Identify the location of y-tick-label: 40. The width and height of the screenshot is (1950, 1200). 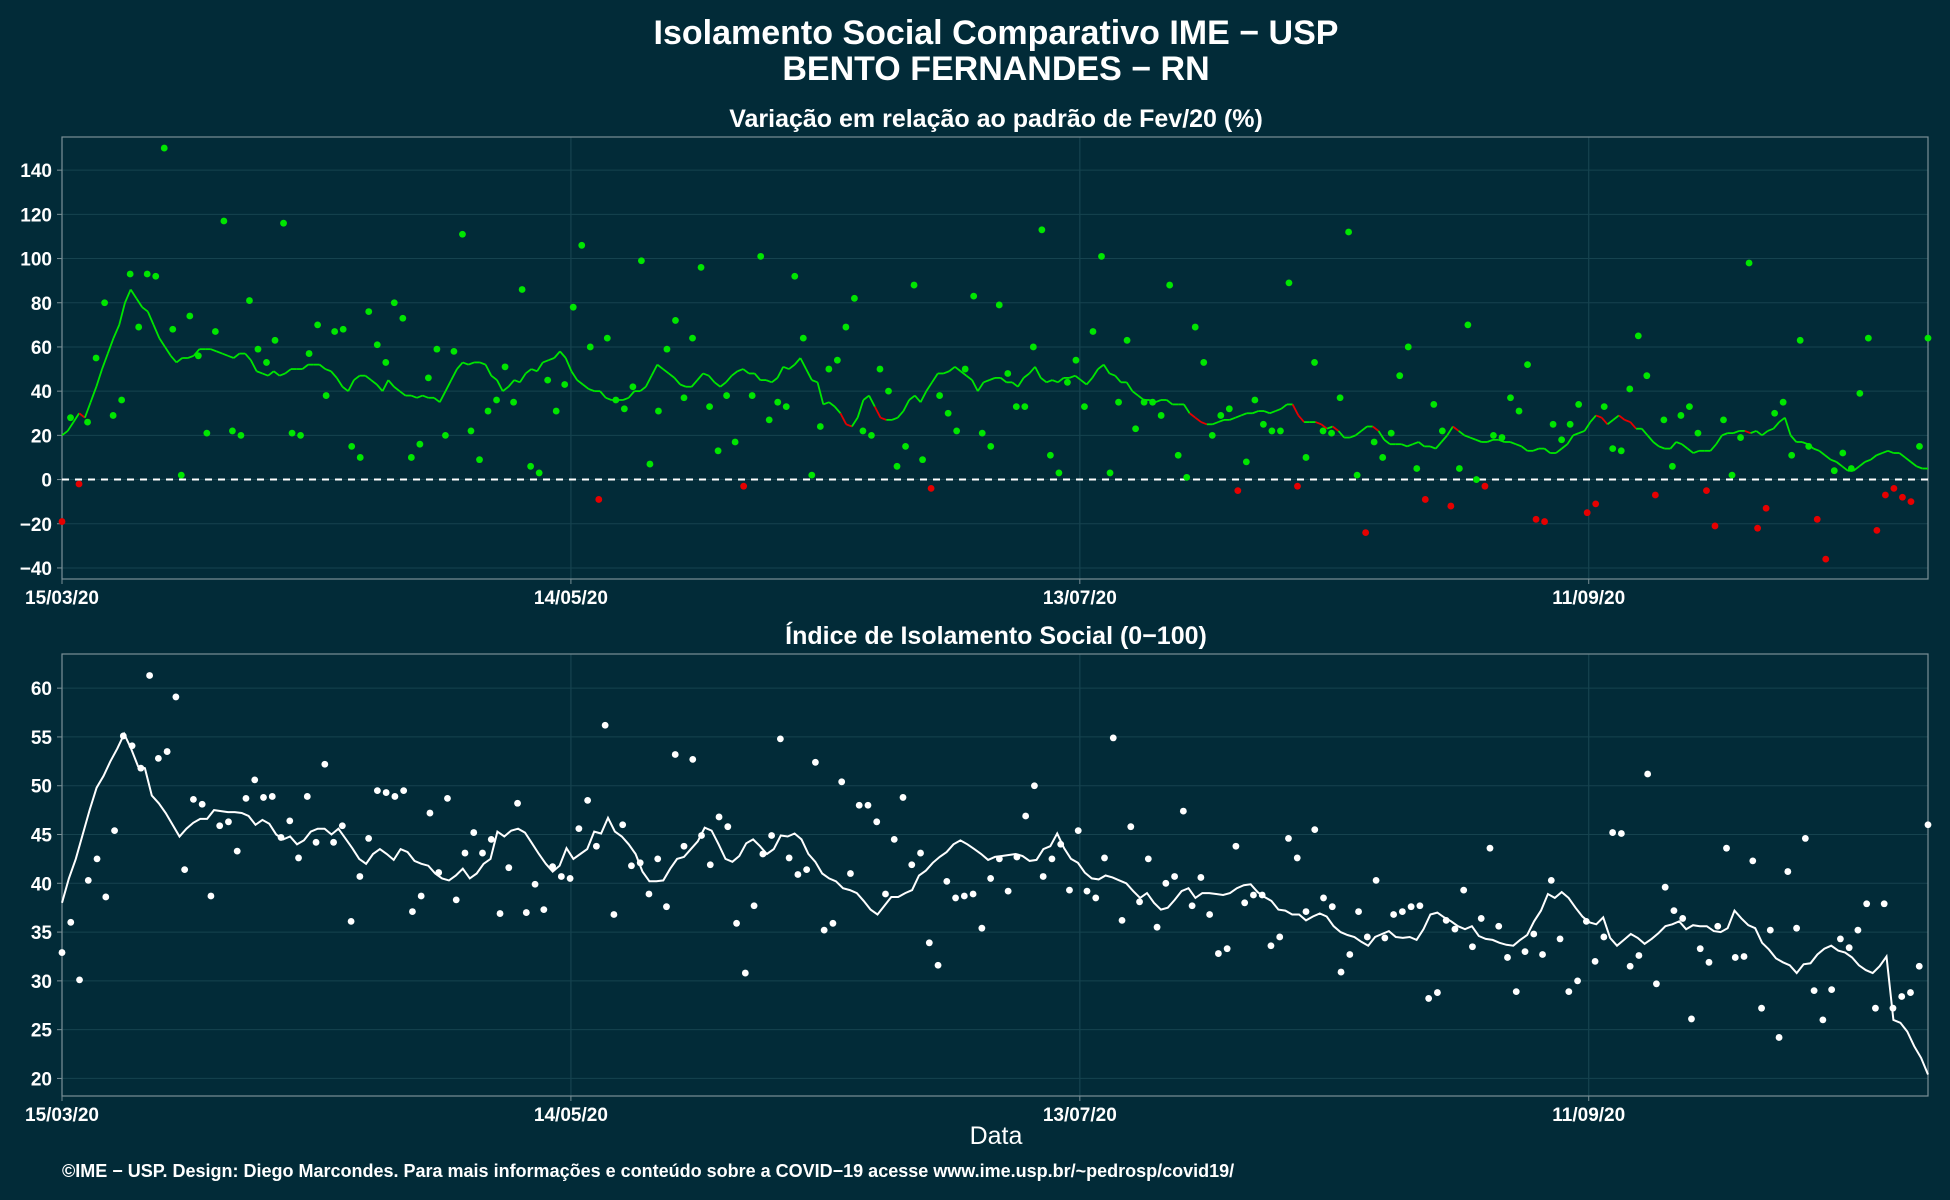
(41, 392).